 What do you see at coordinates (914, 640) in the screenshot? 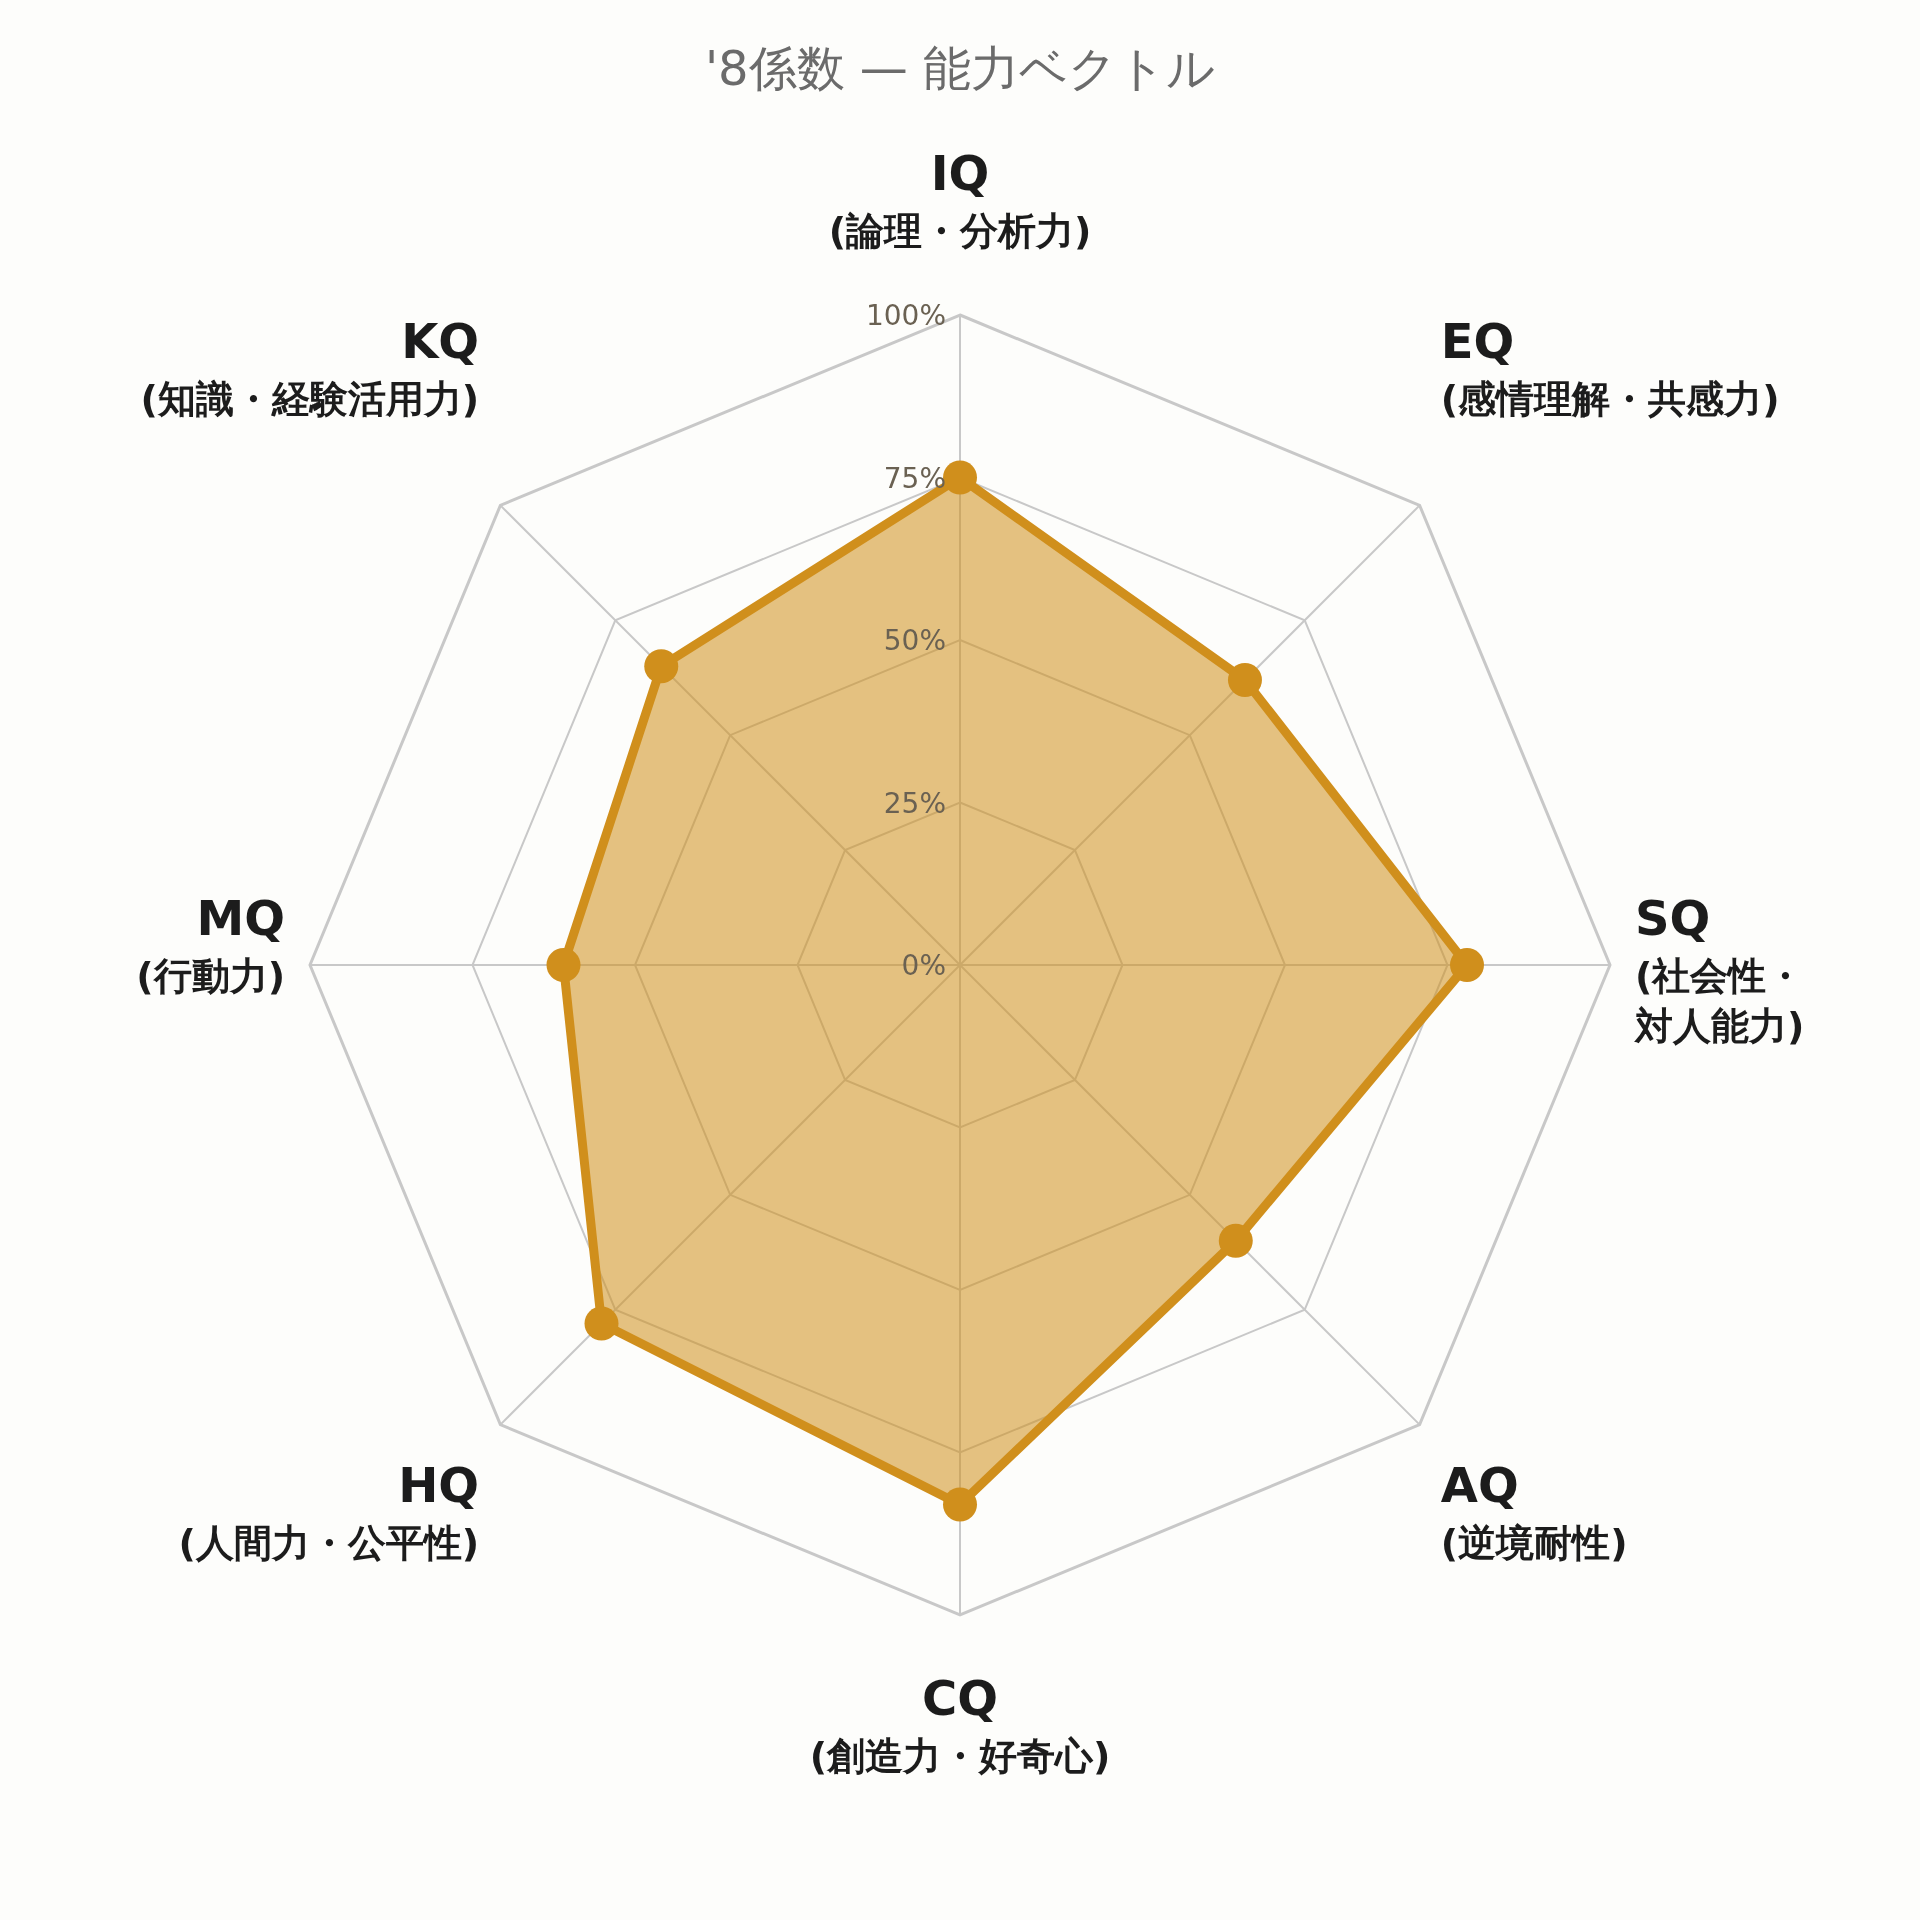
I see `y-tick-label: 50%` at bounding box center [914, 640].